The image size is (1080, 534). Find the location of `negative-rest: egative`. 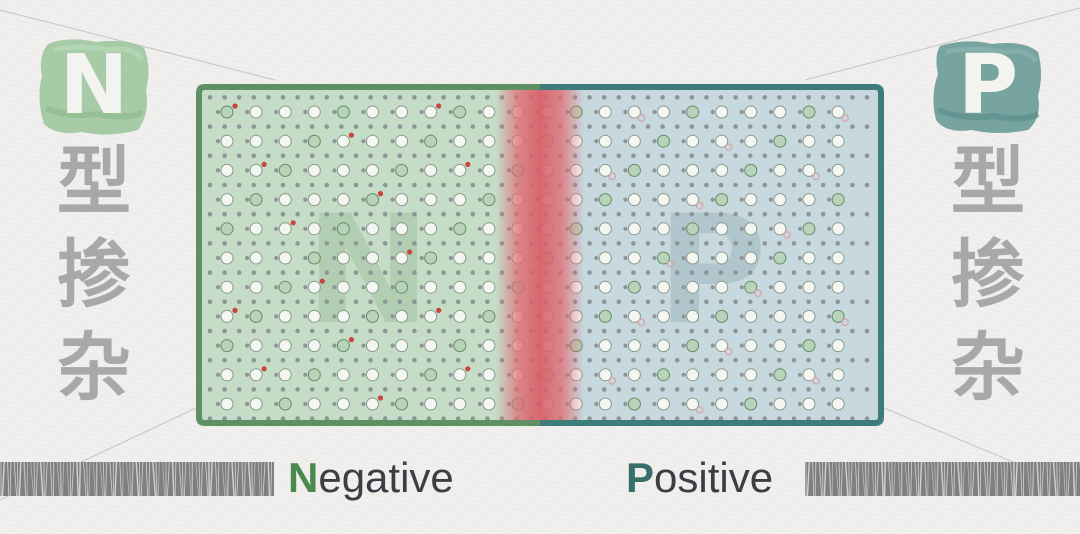

negative-rest: egative is located at coordinates (386, 477).